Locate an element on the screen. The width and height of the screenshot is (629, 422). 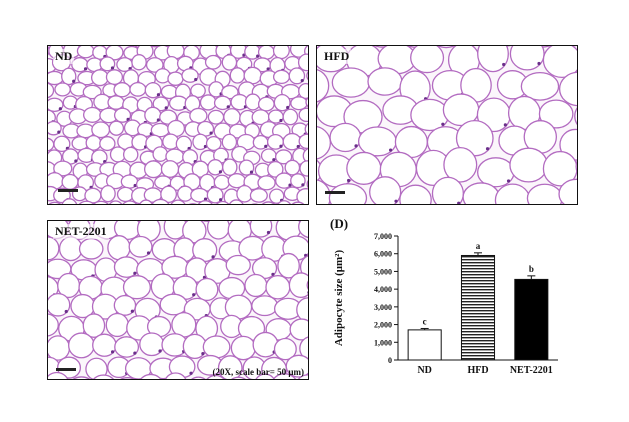
y-tick-label: 3,000 is located at coordinates (383, 307).